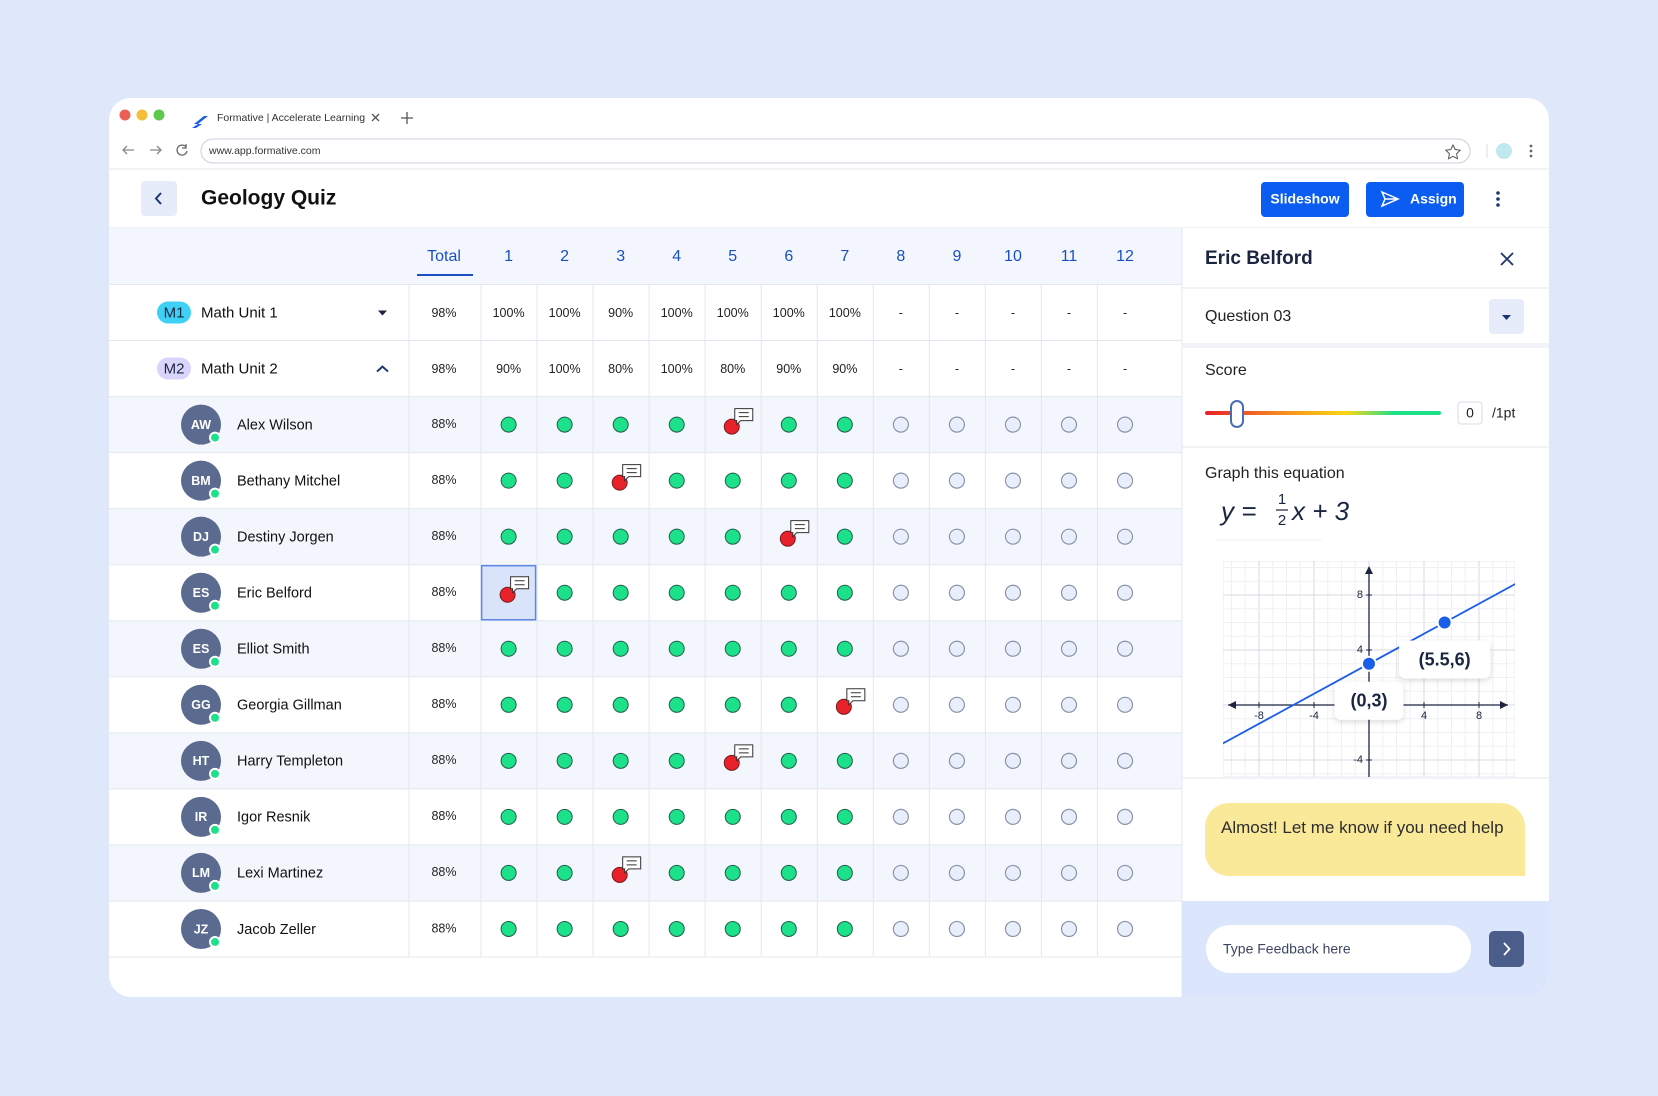 Image resolution: width=1658 pixels, height=1096 pixels. What do you see at coordinates (1498, 199) in the screenshot?
I see `more-menu` at bounding box center [1498, 199].